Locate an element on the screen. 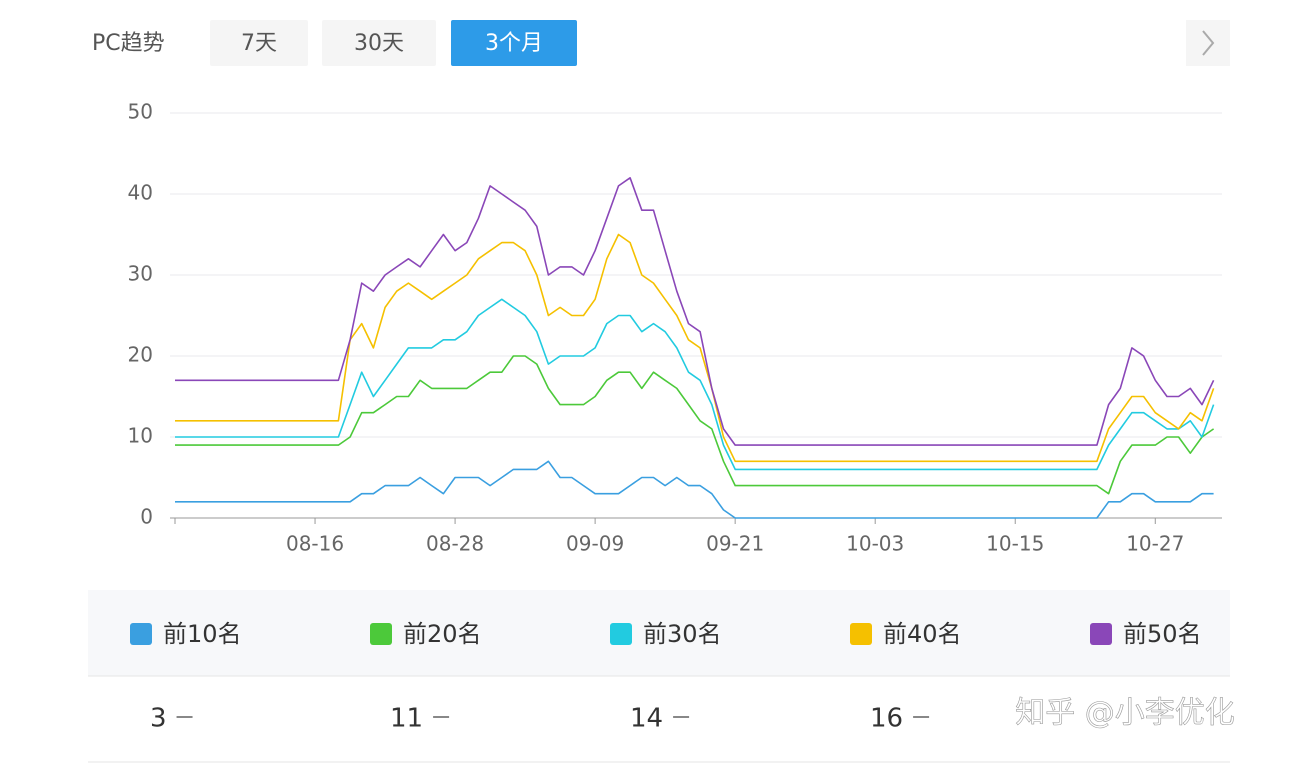  next-icon is located at coordinates (1208, 43).